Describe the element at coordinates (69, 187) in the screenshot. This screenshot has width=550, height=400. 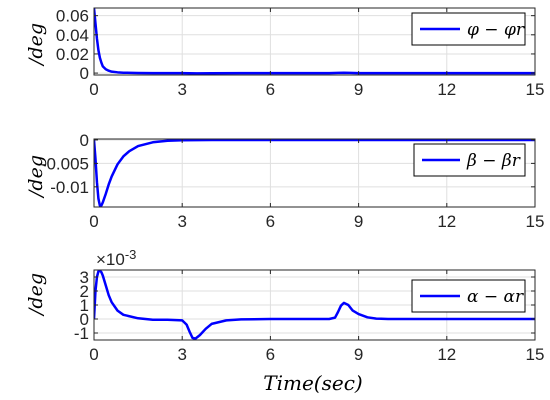
I see `y-tick-label: -0.01` at that location.